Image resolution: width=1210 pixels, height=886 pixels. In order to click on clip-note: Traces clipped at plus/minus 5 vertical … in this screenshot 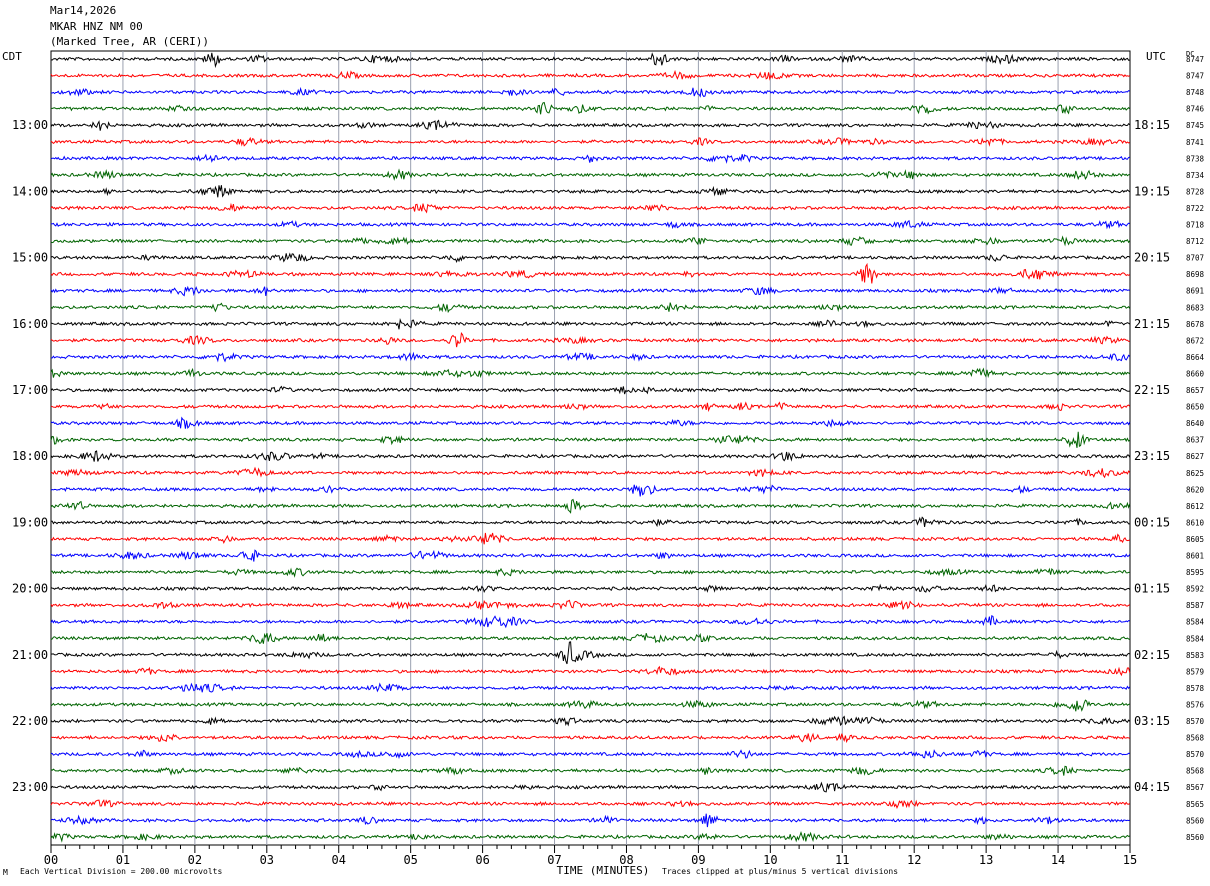, I will do `click(780, 871)`.